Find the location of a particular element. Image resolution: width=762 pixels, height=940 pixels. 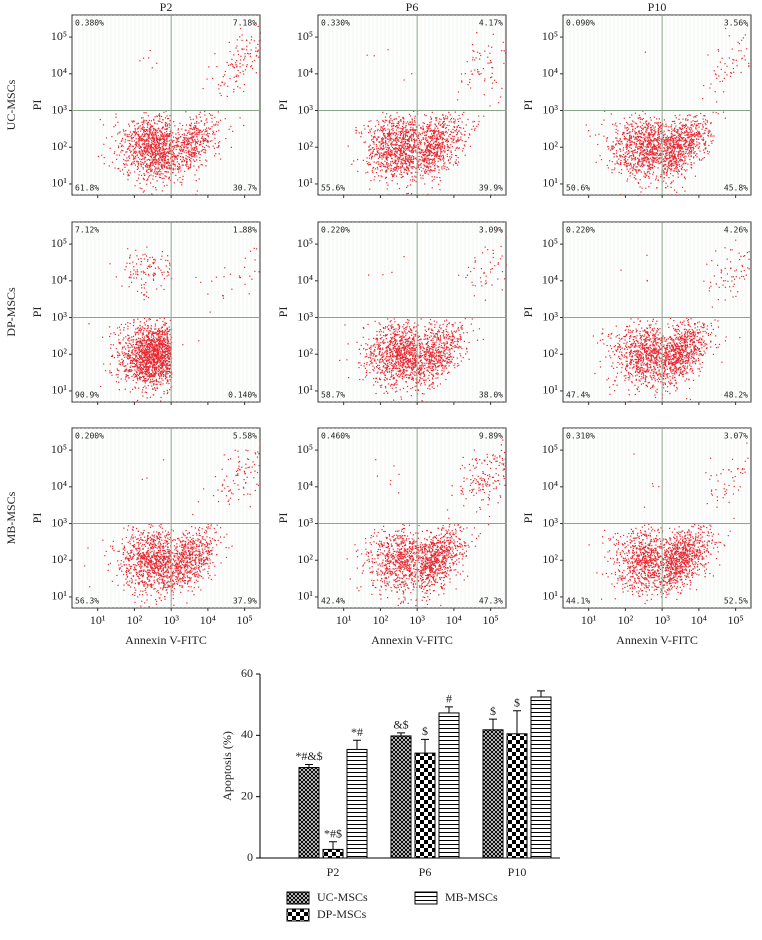

quadrant-label: 0.380% is located at coordinates (89, 23).